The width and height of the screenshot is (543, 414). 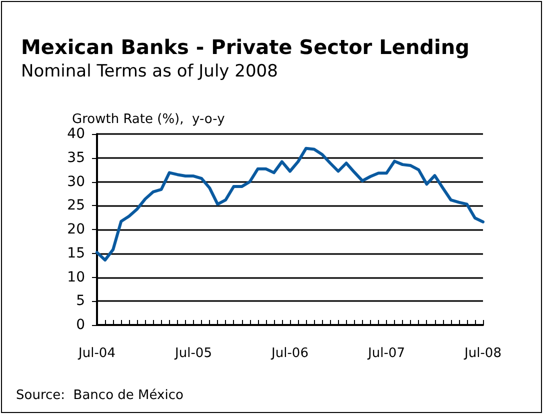 What do you see at coordinates (149, 72) in the screenshot?
I see `chart-subtitle: Nominal Terms as of July 2008` at bounding box center [149, 72].